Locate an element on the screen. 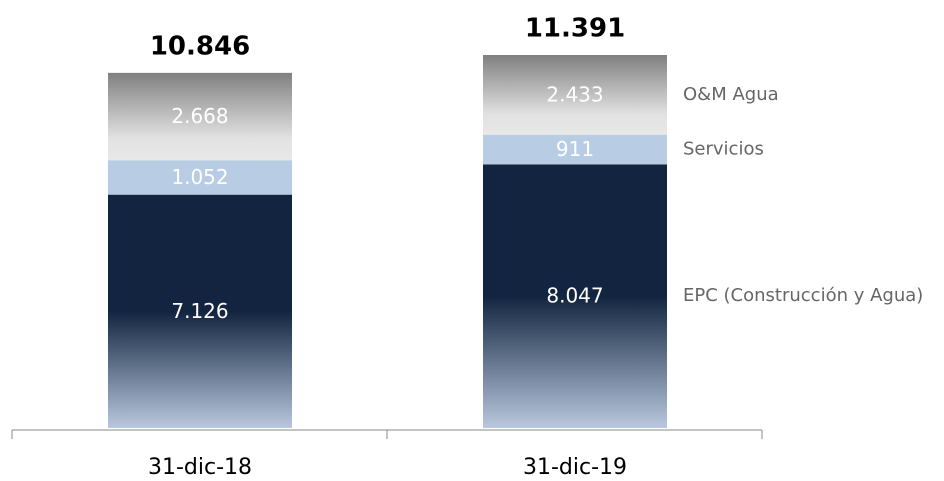 The width and height of the screenshot is (944, 481). data-label: 1.052 is located at coordinates (199, 177).